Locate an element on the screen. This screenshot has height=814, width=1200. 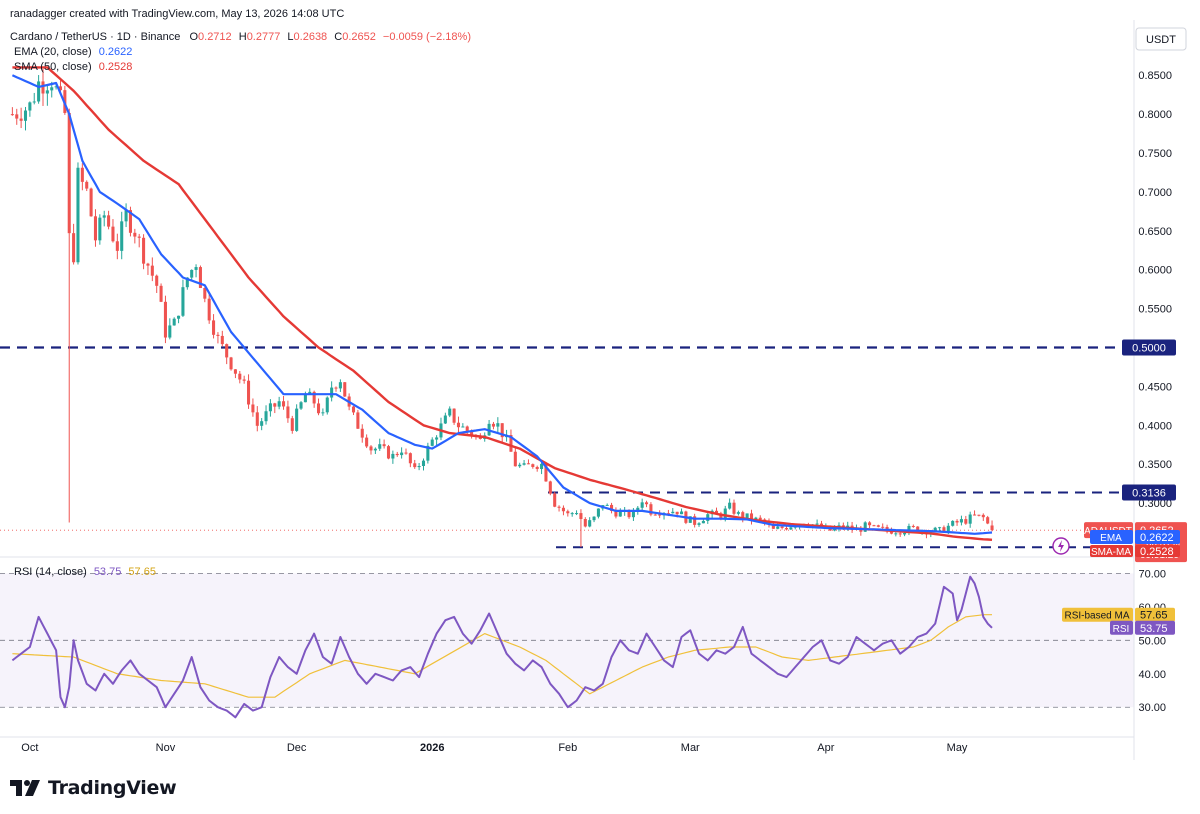
low-label: L is located at coordinates (290, 37).